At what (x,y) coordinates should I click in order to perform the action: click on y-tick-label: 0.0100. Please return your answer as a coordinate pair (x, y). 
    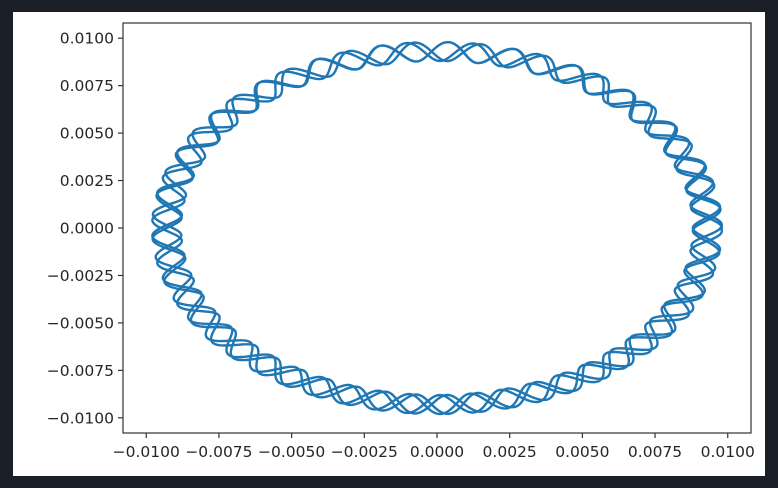
    Looking at the image, I should click on (87, 39).